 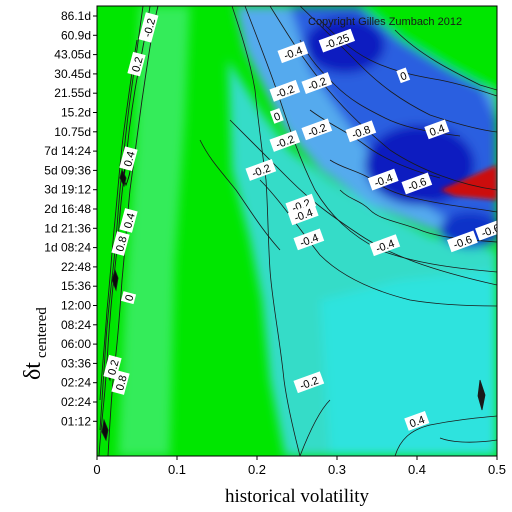 What do you see at coordinates (76, 35) in the screenshot?
I see `y-tick-label: 60.9d` at bounding box center [76, 35].